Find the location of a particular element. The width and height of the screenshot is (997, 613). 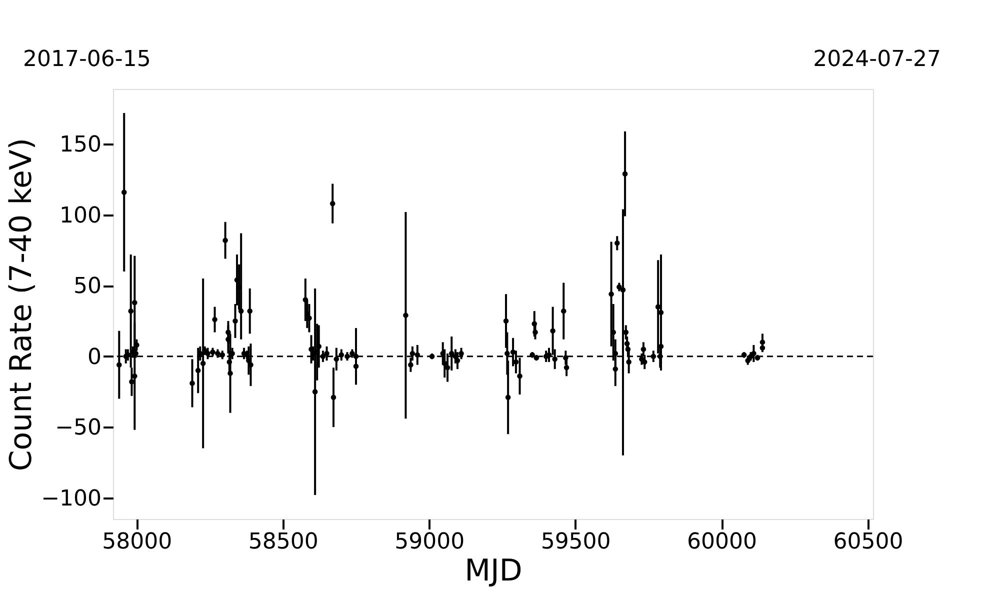

y-tick-label: 0 is located at coordinates (95, 357).